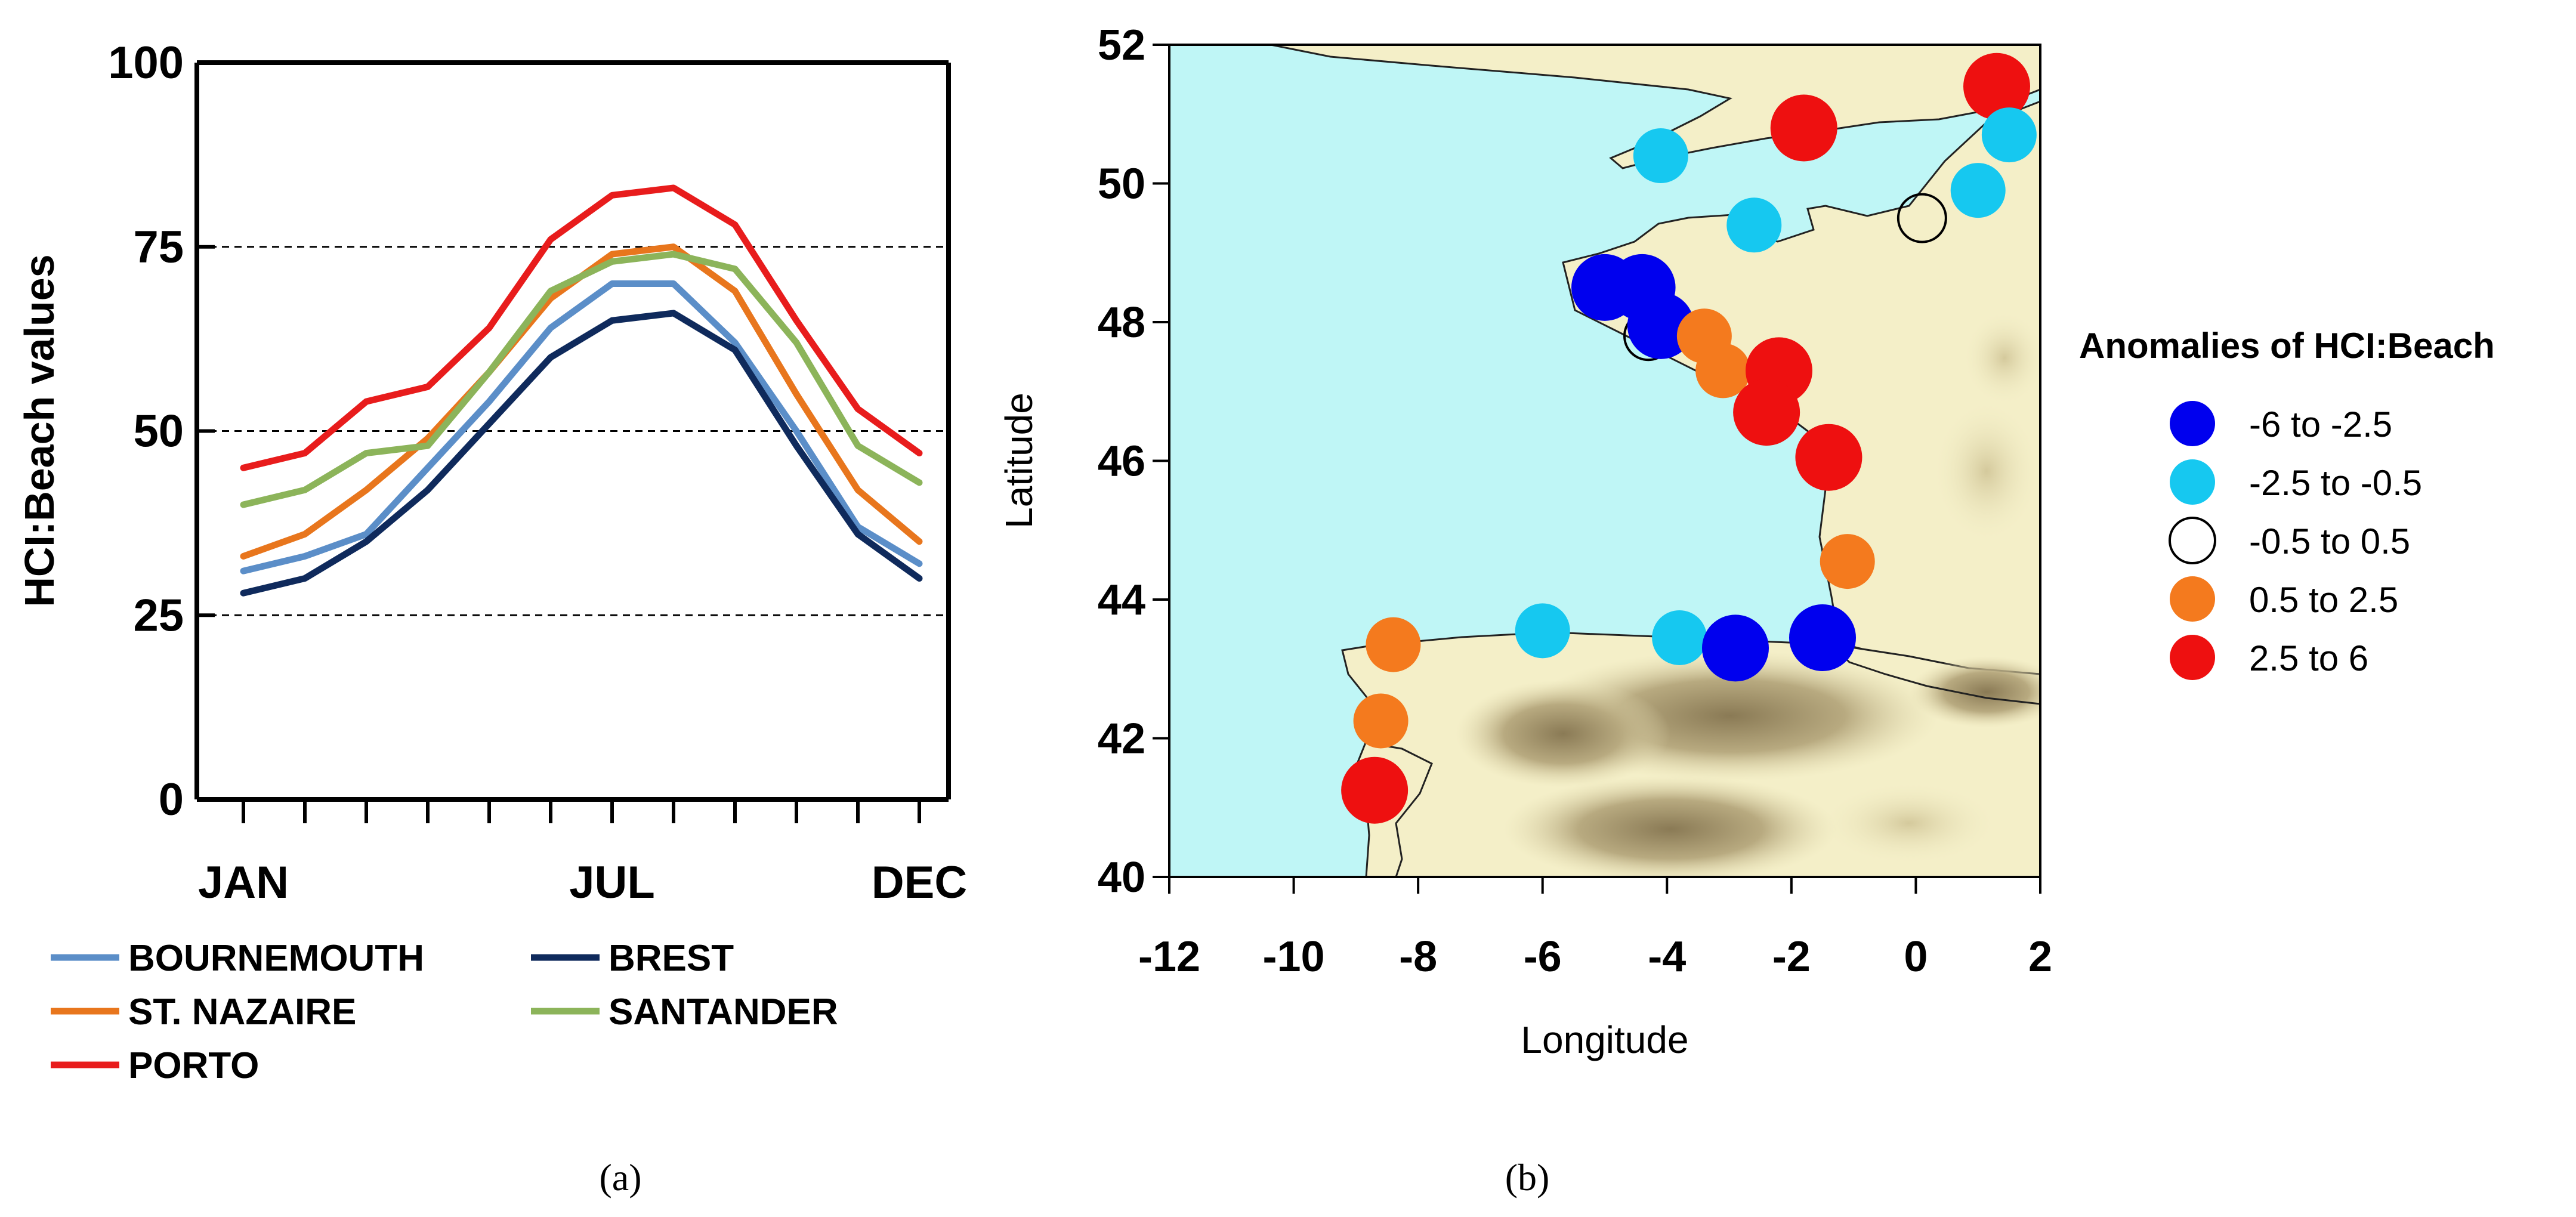 This screenshot has height=1217, width=2576. Describe the element at coordinates (1121, 877) in the screenshot. I see `y-tick-label: 40` at that location.